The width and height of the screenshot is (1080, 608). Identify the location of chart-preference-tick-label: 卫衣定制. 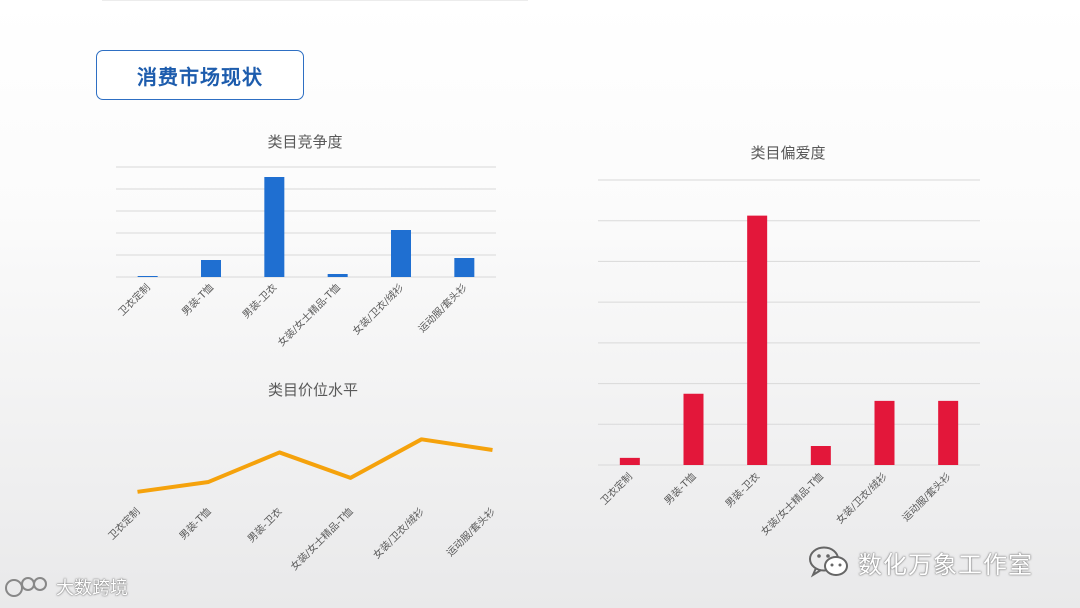
(615, 488).